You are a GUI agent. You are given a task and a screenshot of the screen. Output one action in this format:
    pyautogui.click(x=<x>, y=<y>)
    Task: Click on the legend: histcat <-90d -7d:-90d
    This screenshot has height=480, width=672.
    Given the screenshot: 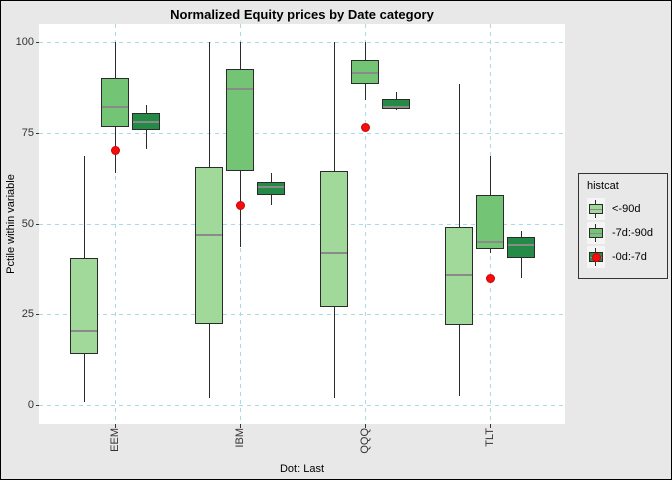 What is the action you would take?
    pyautogui.click(x=623, y=226)
    